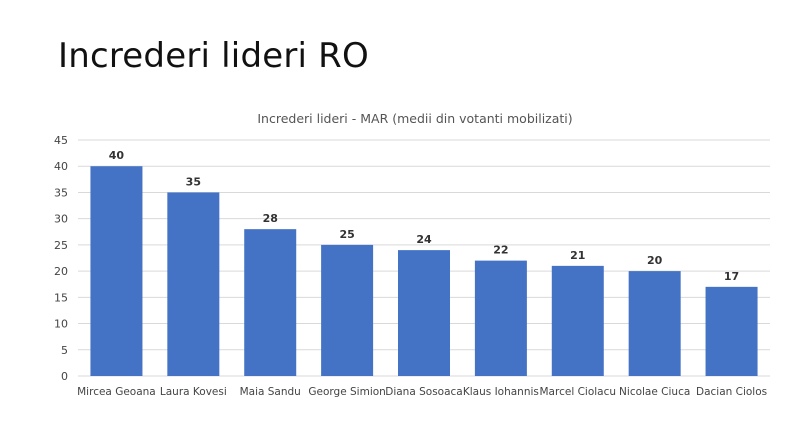 Image resolution: width=800 pixels, height=430 pixels. What do you see at coordinates (346, 234) in the screenshot?
I see `data-label: 25` at bounding box center [346, 234].